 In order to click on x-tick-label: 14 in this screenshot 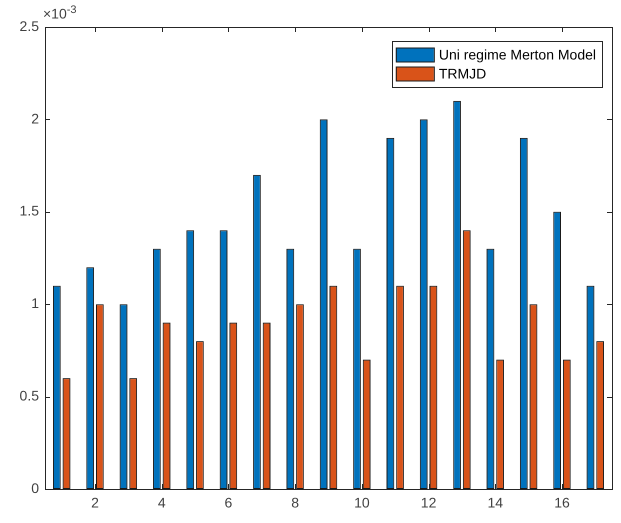, I will do `click(495, 502)`.